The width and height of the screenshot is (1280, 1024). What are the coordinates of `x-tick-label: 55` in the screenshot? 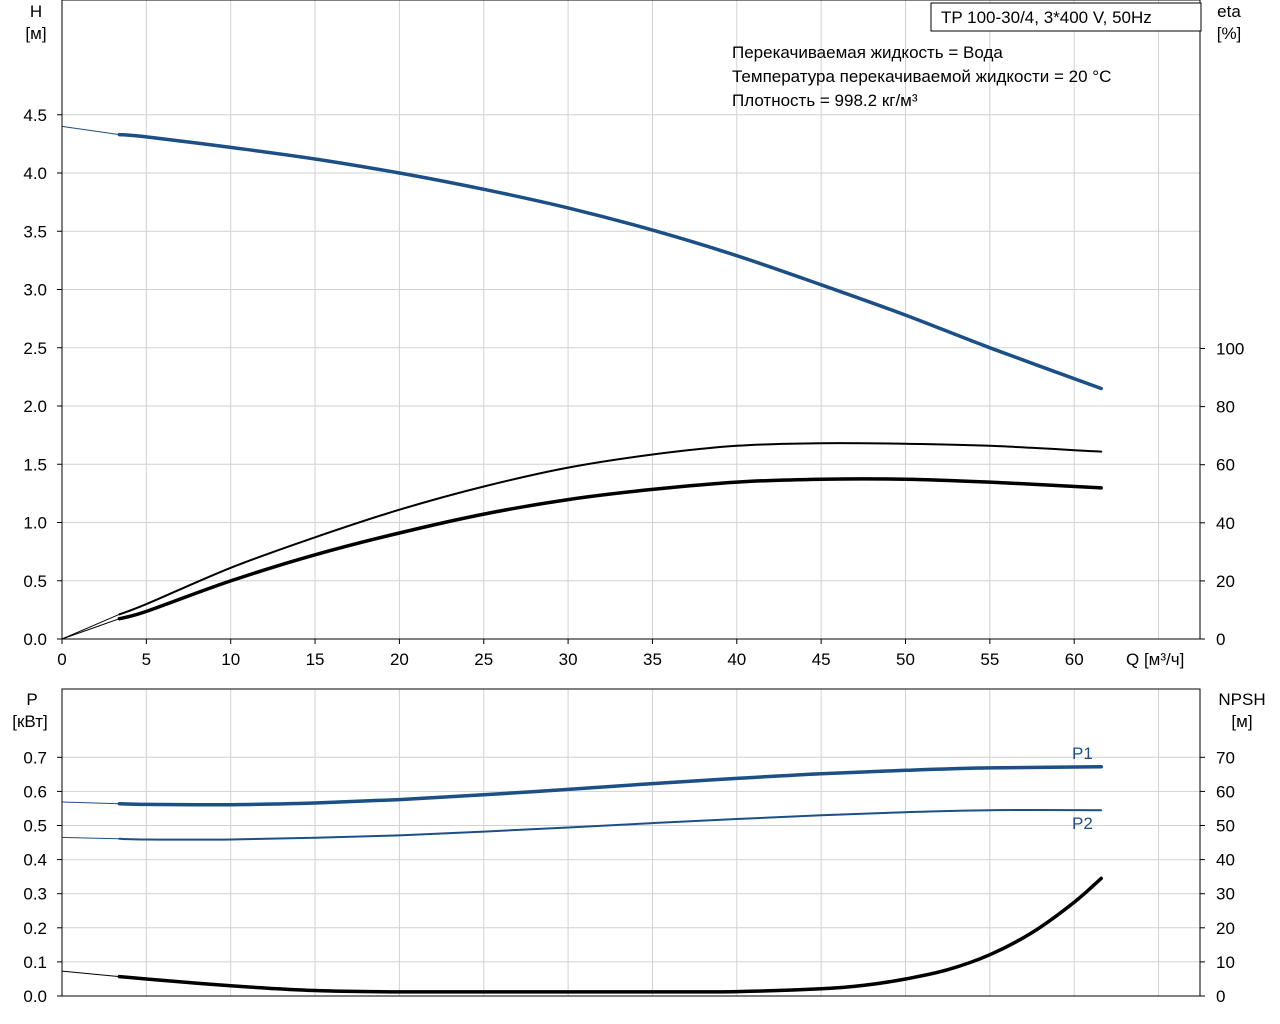 It's located at (989, 659).